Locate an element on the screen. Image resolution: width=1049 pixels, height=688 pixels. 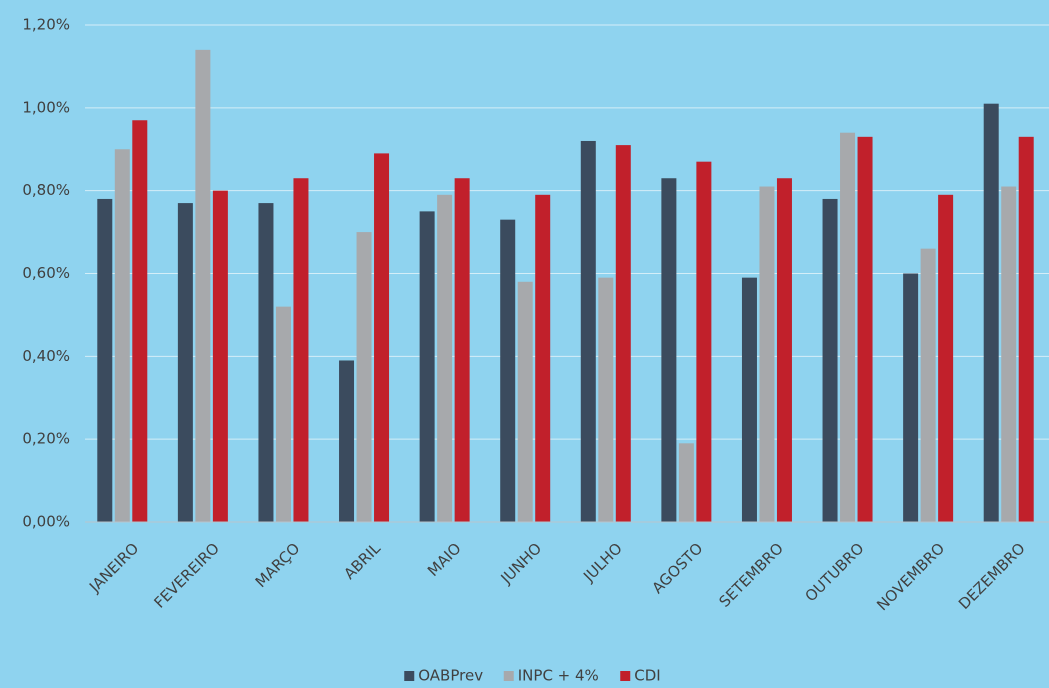
y-tick-label: 1,00% is located at coordinates (46, 107).